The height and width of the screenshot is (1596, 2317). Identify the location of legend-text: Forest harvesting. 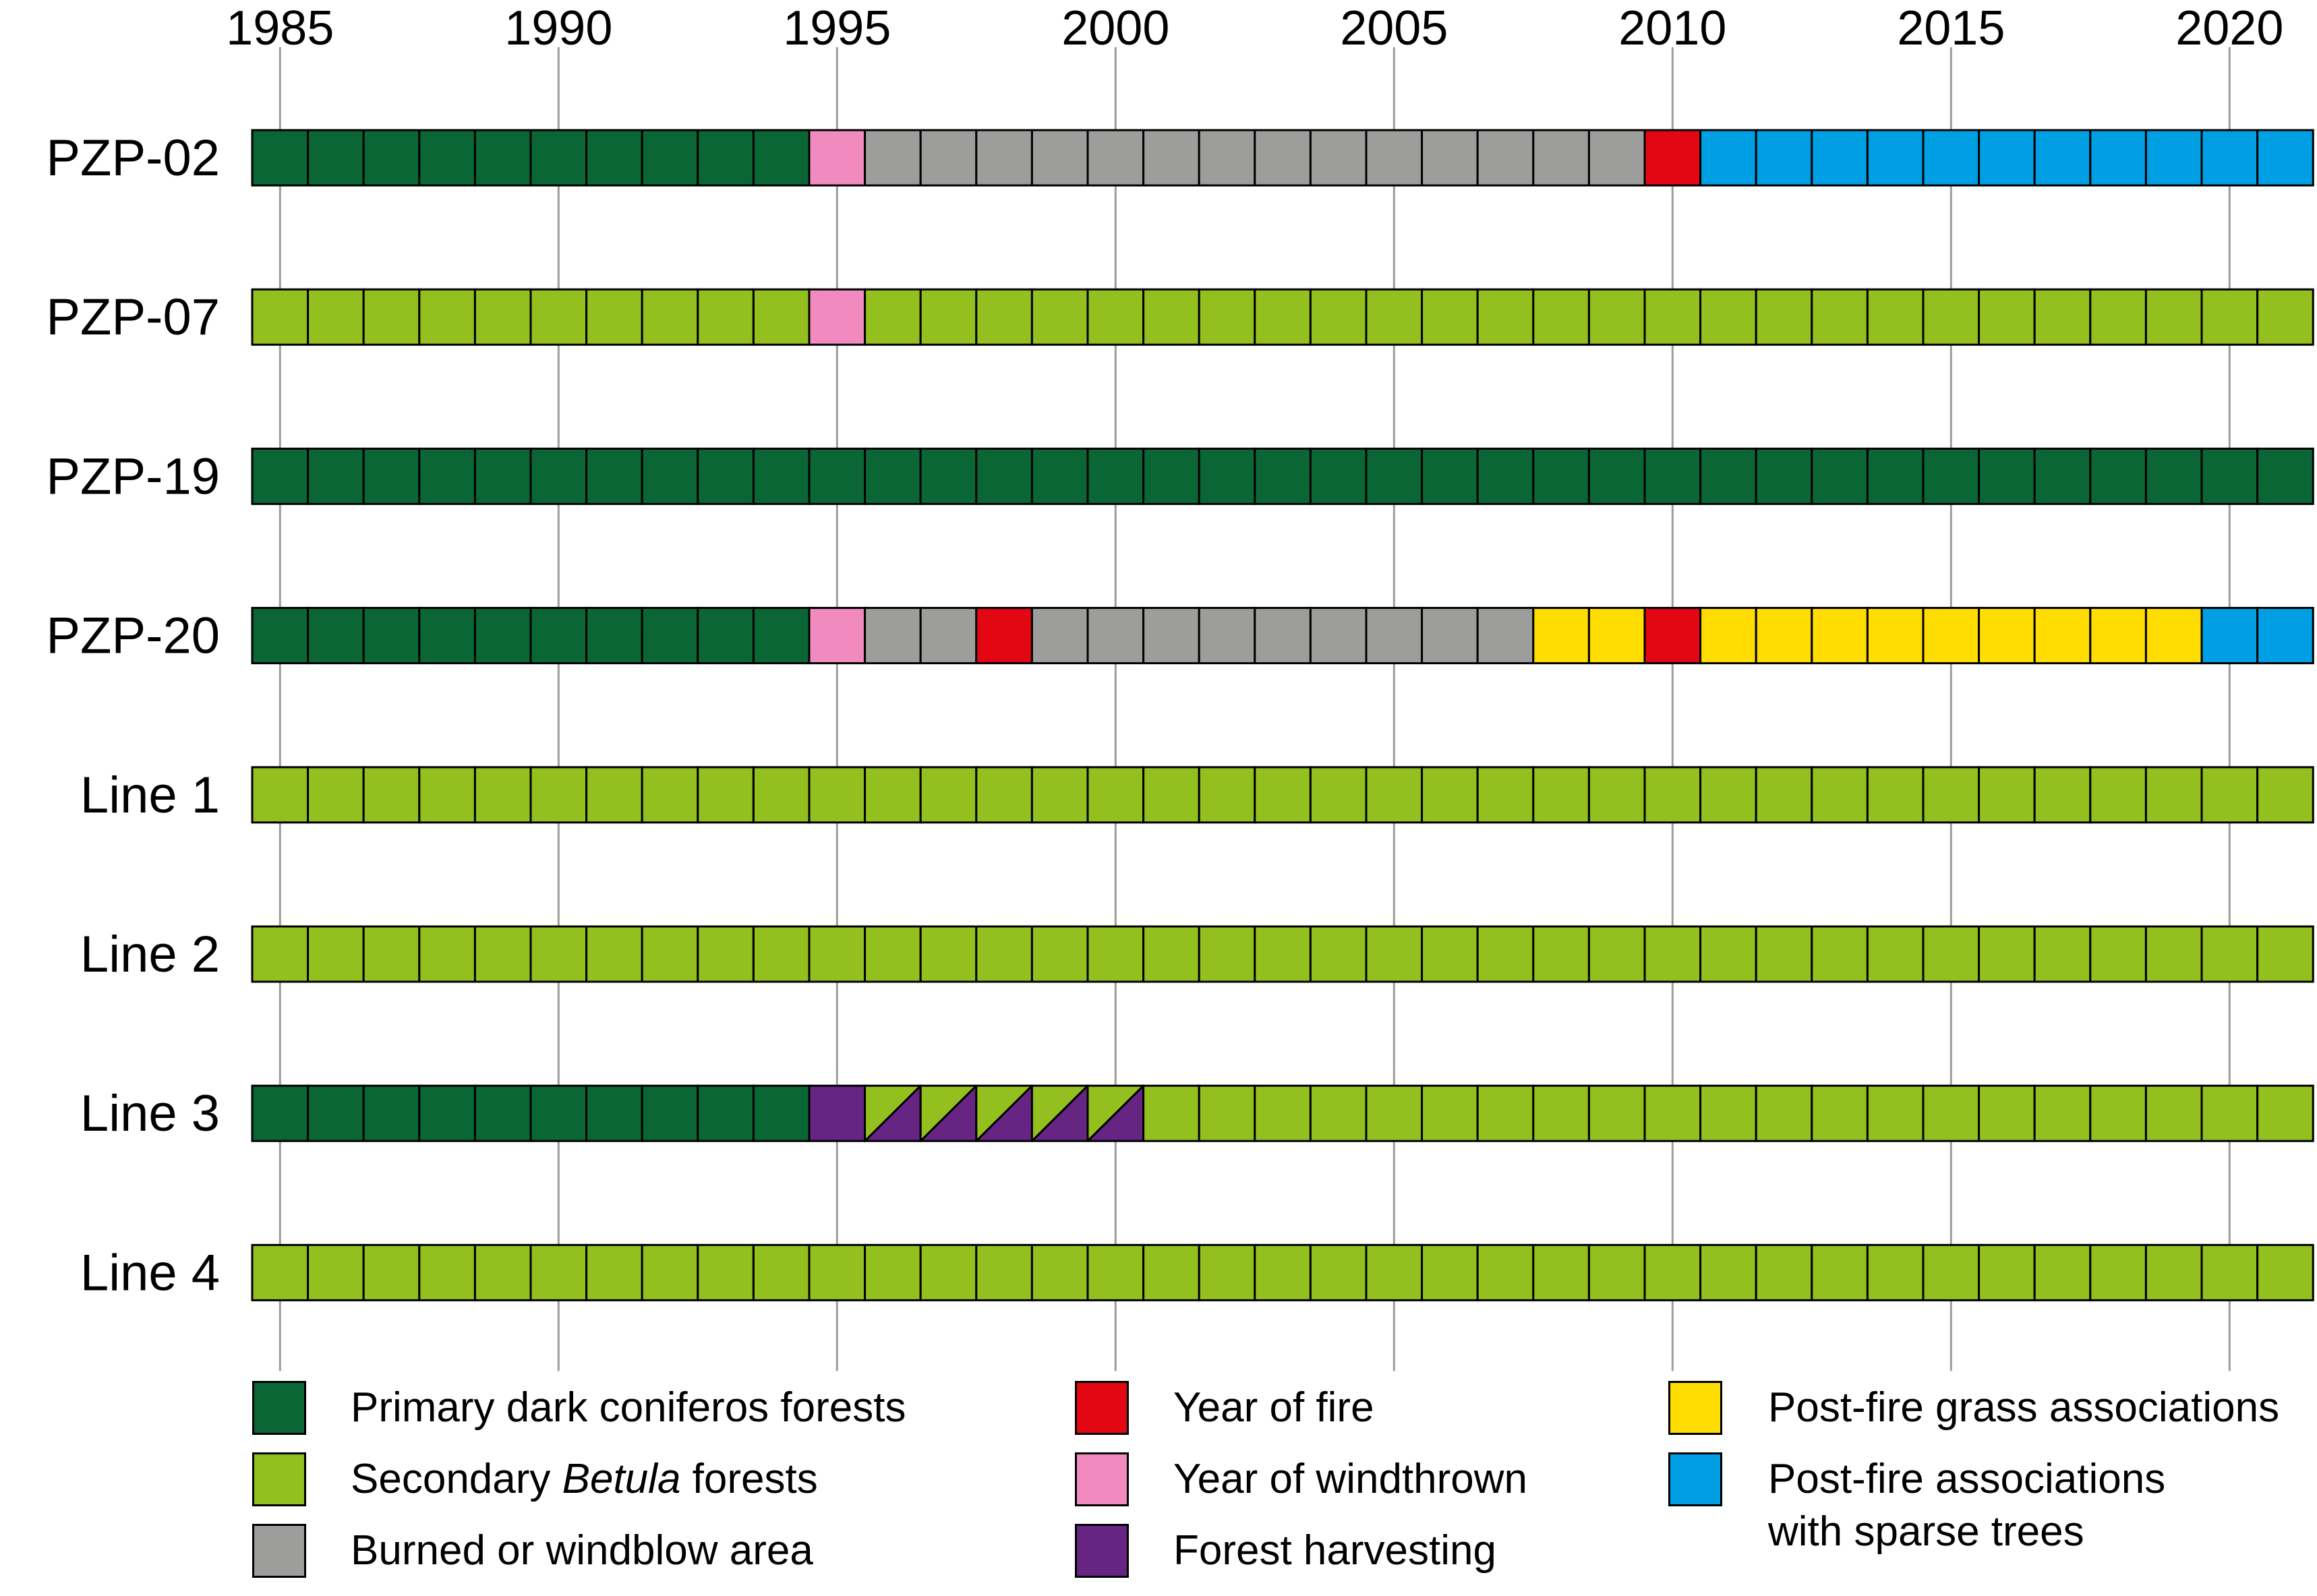
(1334, 1550).